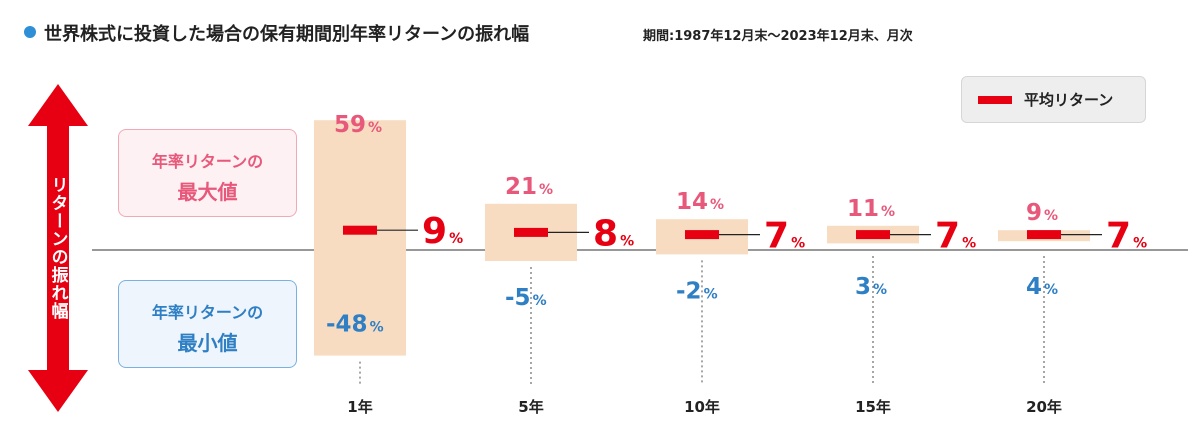 This screenshot has width=1200, height=436. What do you see at coordinates (442, 231) in the screenshot?
I see `average-value-label: 9%` at bounding box center [442, 231].